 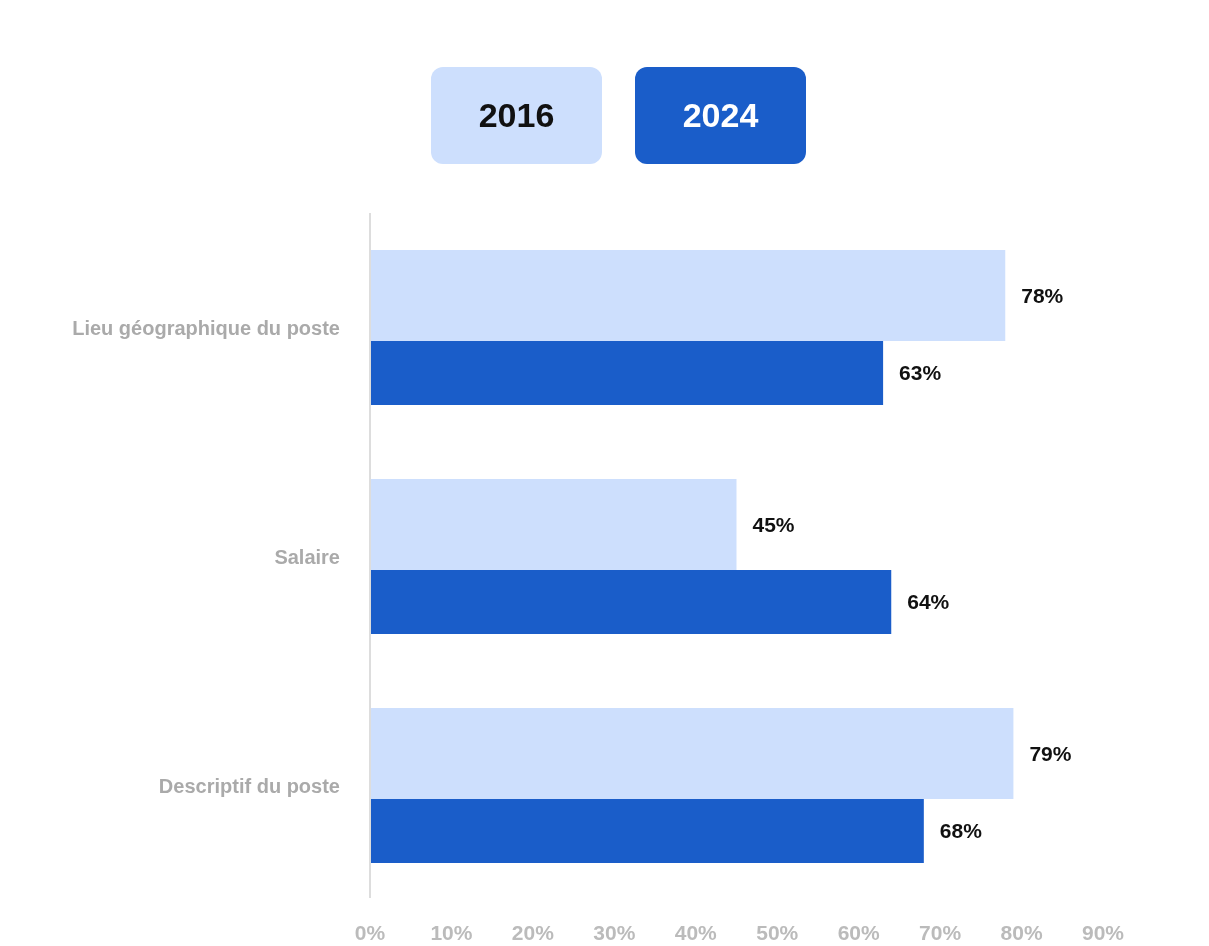 I want to click on y-tick-label: Salaire, so click(x=307, y=557).